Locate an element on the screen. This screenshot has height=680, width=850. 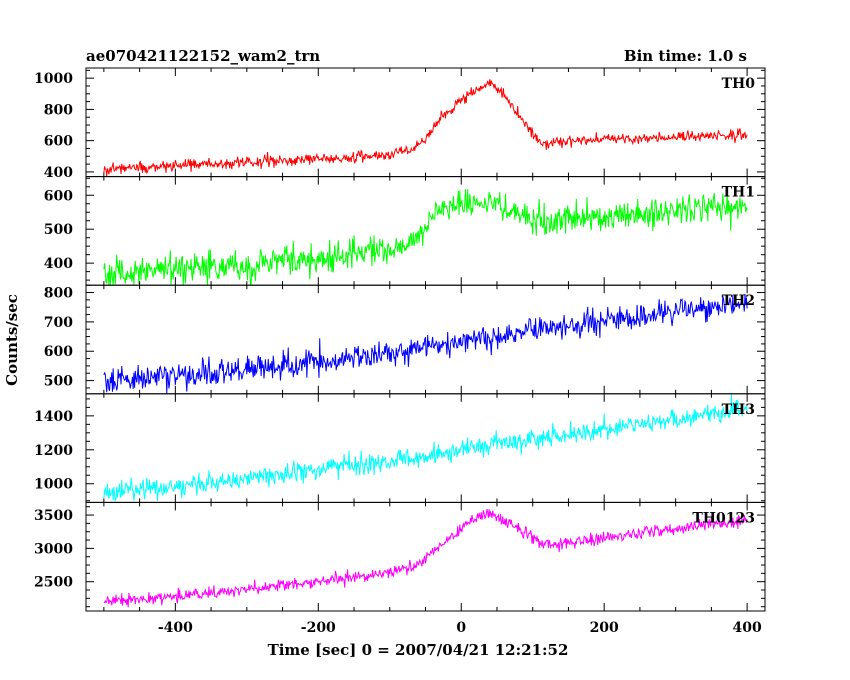
panel-th2: 500 600 700 800 TH2 is located at coordinates (405, 339).